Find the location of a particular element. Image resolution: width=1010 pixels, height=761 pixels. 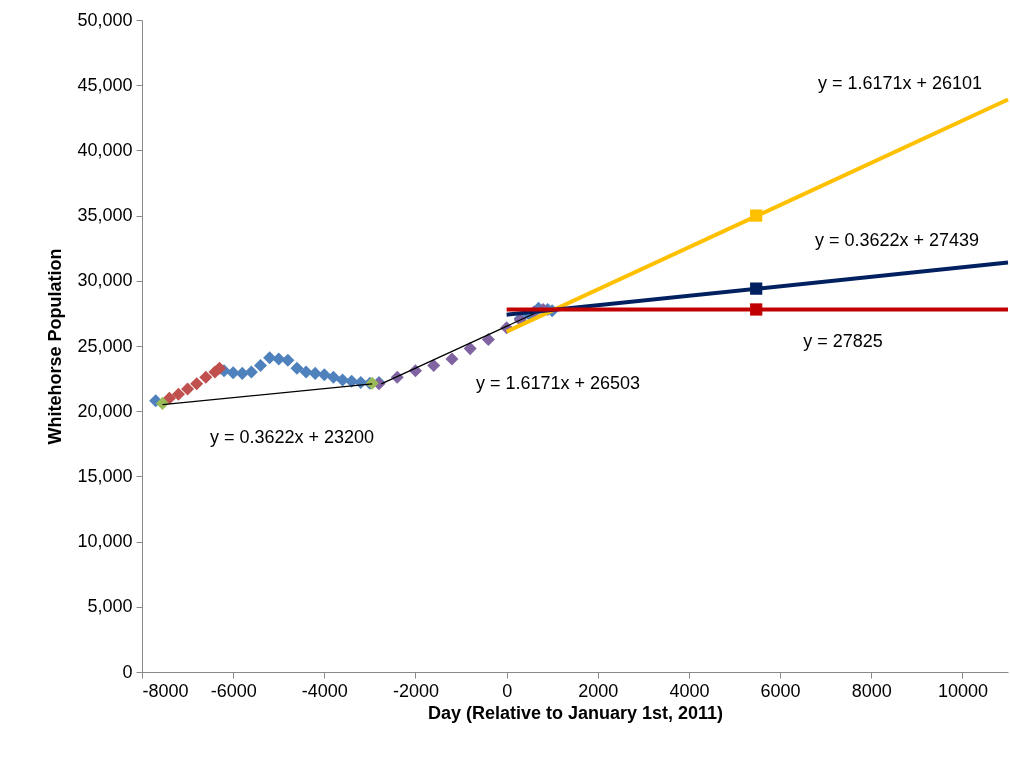

x-tick-label: -6000 is located at coordinates (233, 690).